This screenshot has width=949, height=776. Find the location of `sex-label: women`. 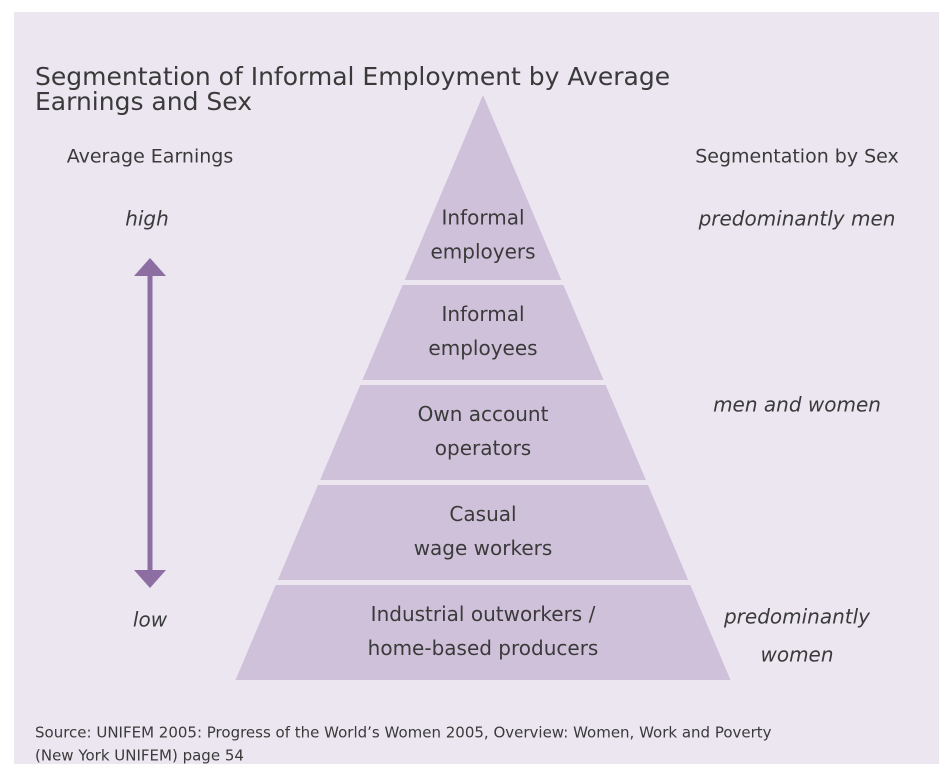

sex-label: women is located at coordinates (796, 655).